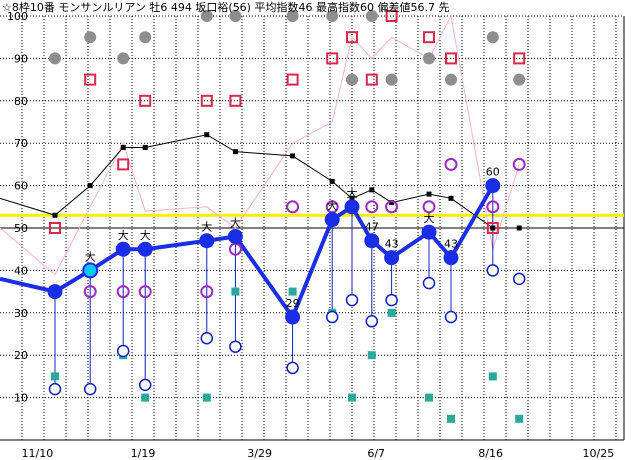  I want to click on x-tick-label: 8/16, so click(490, 453).